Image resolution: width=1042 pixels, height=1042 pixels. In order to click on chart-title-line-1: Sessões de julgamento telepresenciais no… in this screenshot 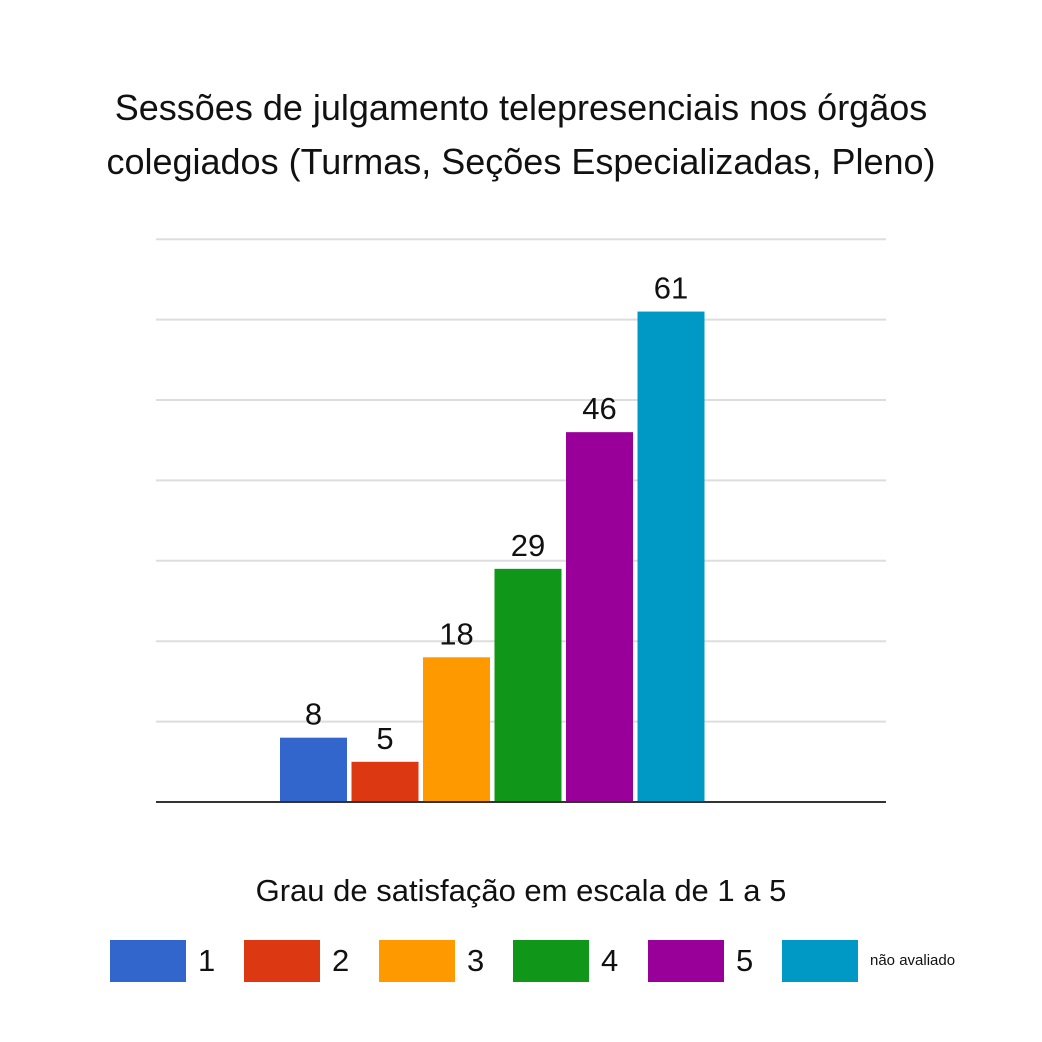, I will do `click(521, 107)`.